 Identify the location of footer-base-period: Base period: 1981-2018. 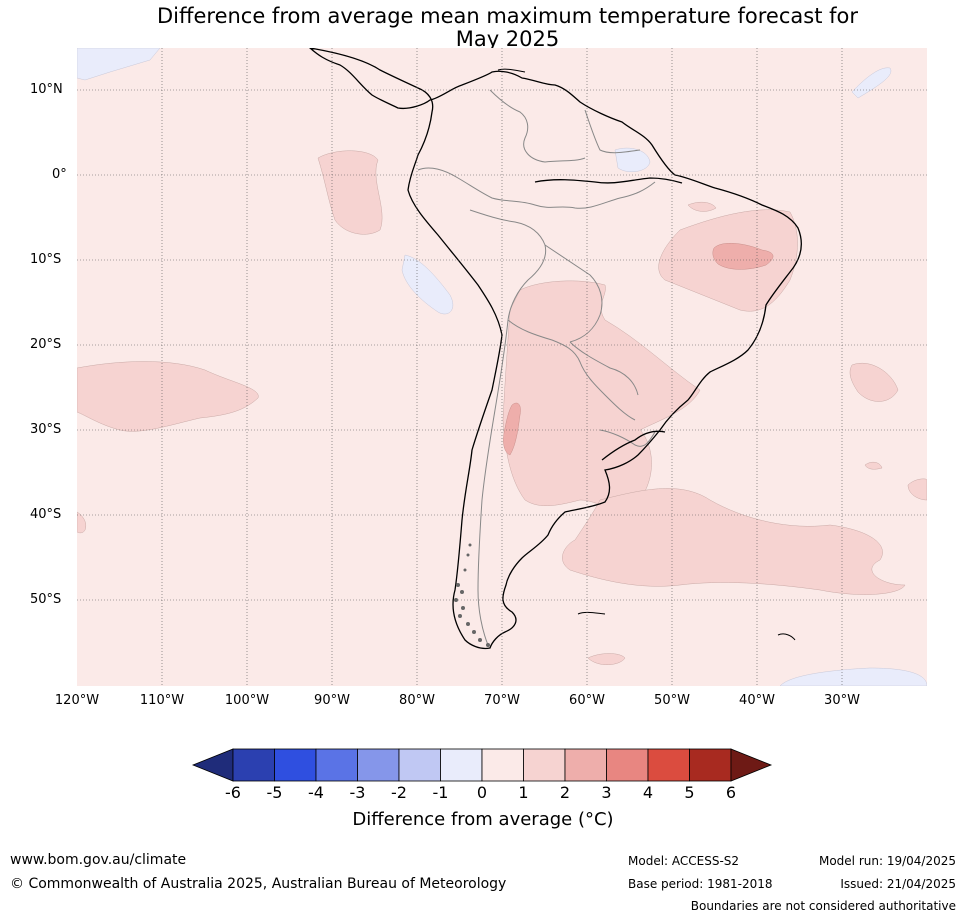
(700, 884).